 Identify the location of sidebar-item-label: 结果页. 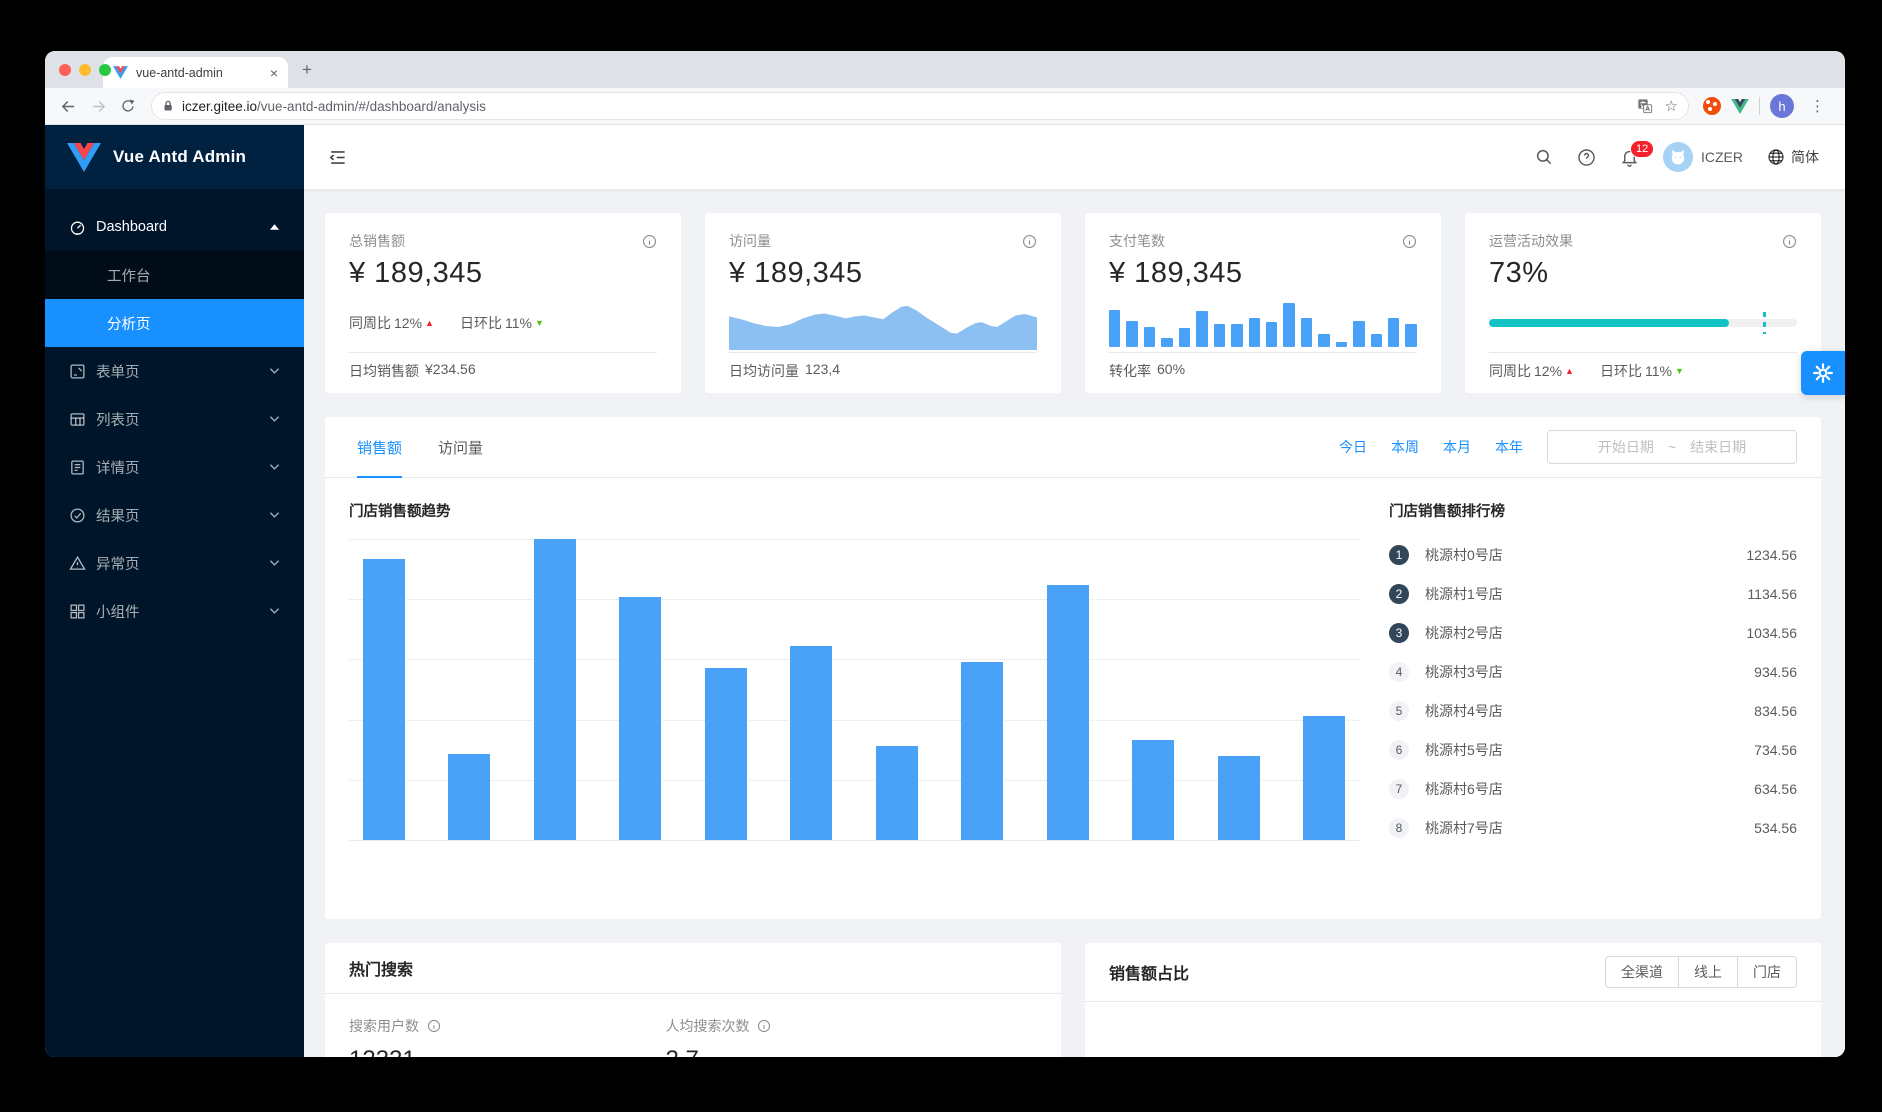
(118, 516).